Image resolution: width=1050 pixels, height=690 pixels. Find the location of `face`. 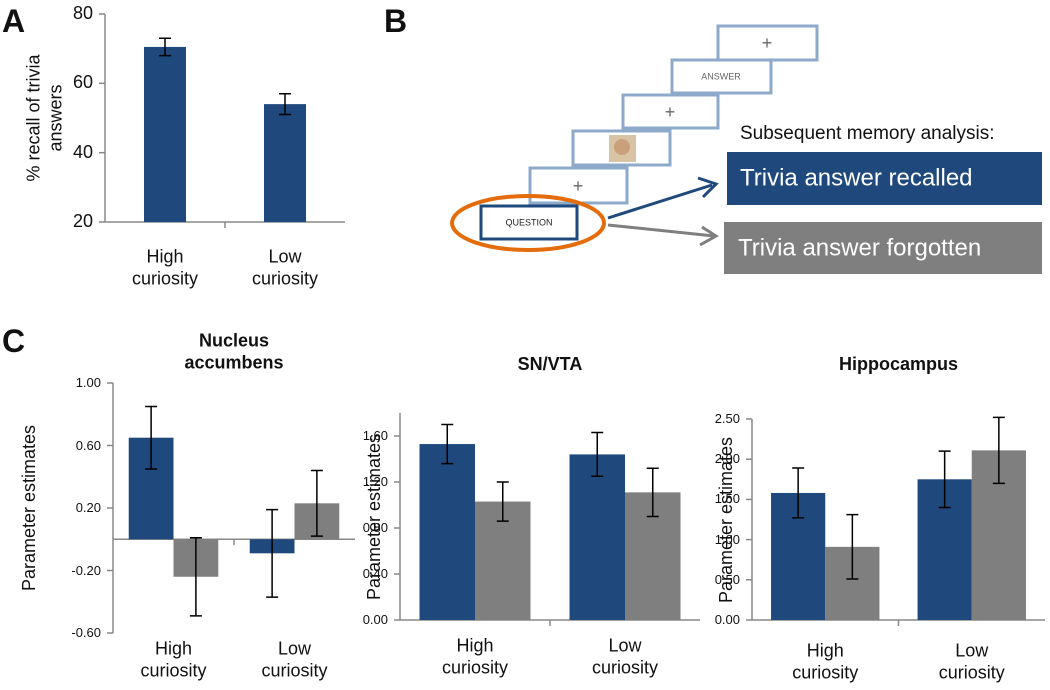

face is located at coordinates (622, 147).